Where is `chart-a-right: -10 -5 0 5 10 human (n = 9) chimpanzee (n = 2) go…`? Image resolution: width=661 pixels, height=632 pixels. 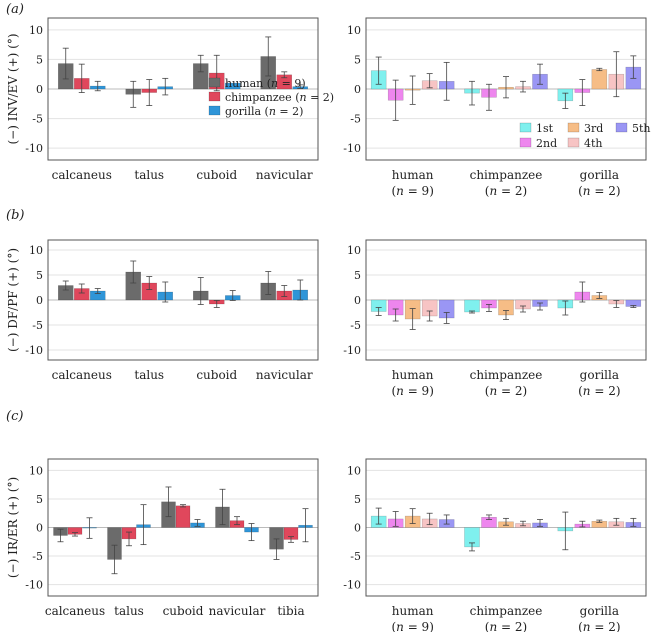
chart-a-right: -10 -5 0 5 10 human (n = 9) chimpanzee (n = 2) go… is located at coordinates (497, 107).